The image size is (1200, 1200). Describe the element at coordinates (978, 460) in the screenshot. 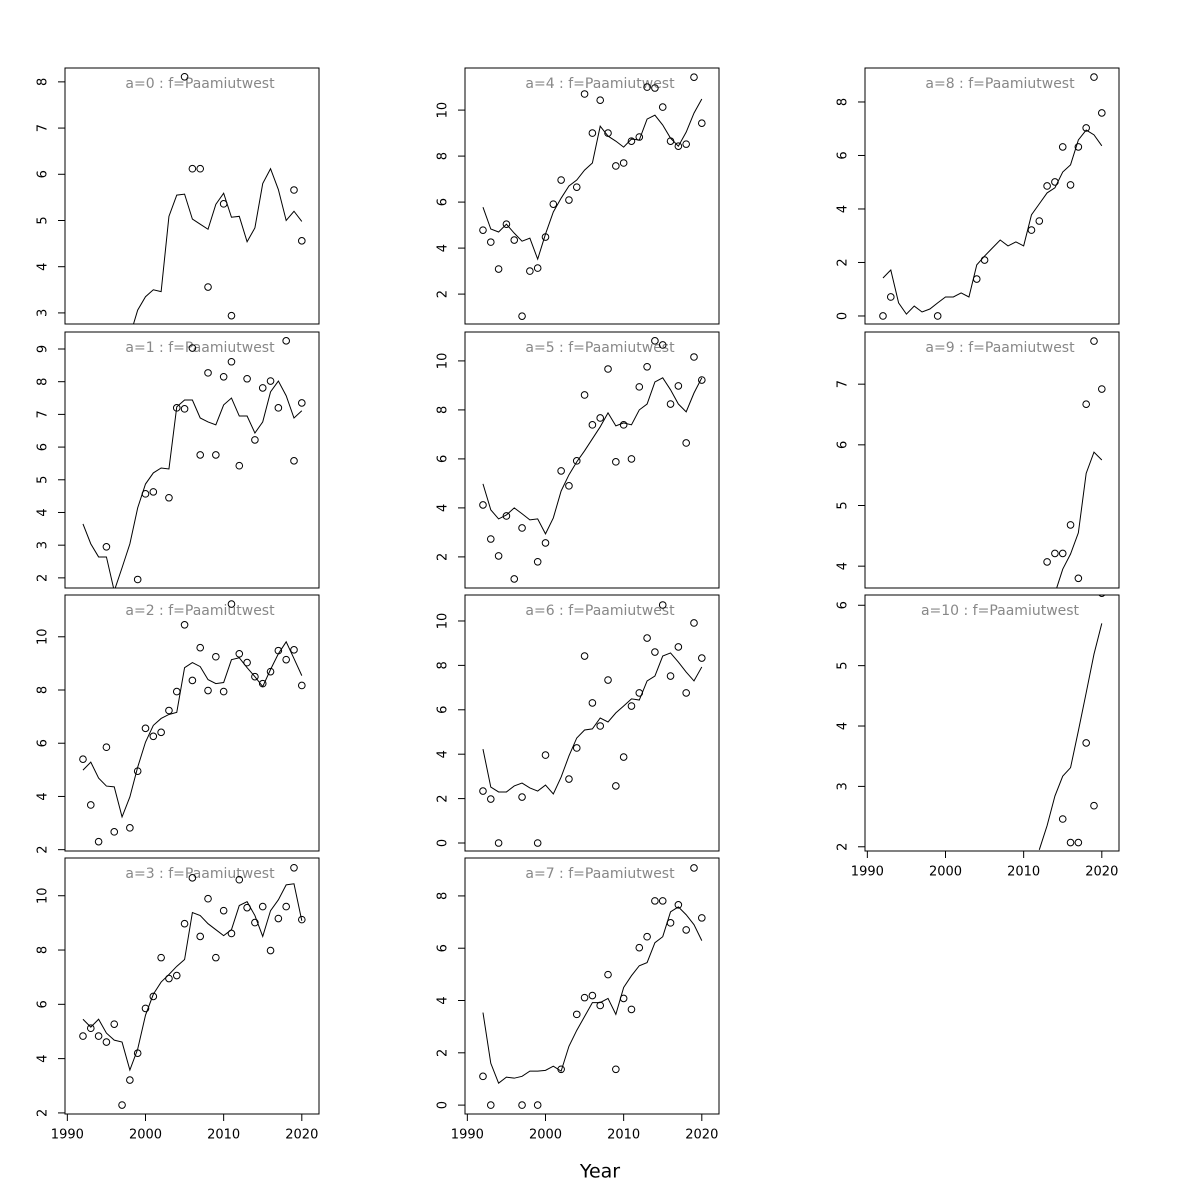

I see `panel: a=9 : f=Paamiutwest 4 5 6 7` at that location.